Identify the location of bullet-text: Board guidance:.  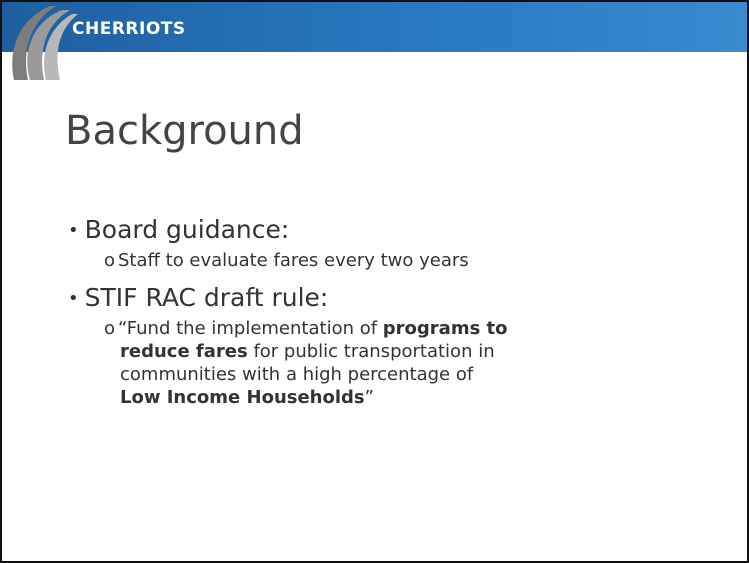
(187, 229).